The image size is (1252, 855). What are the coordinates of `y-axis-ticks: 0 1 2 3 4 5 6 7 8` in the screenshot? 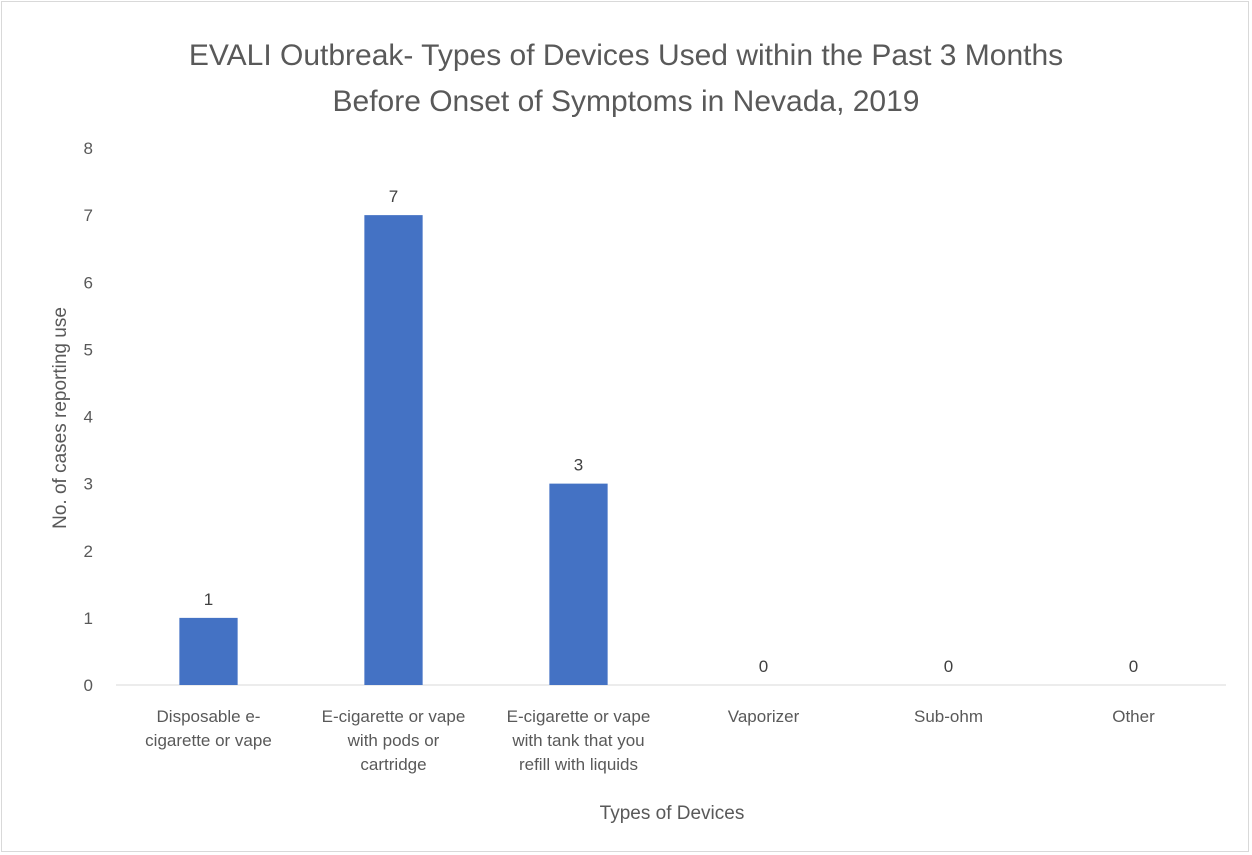 It's located at (88, 417).